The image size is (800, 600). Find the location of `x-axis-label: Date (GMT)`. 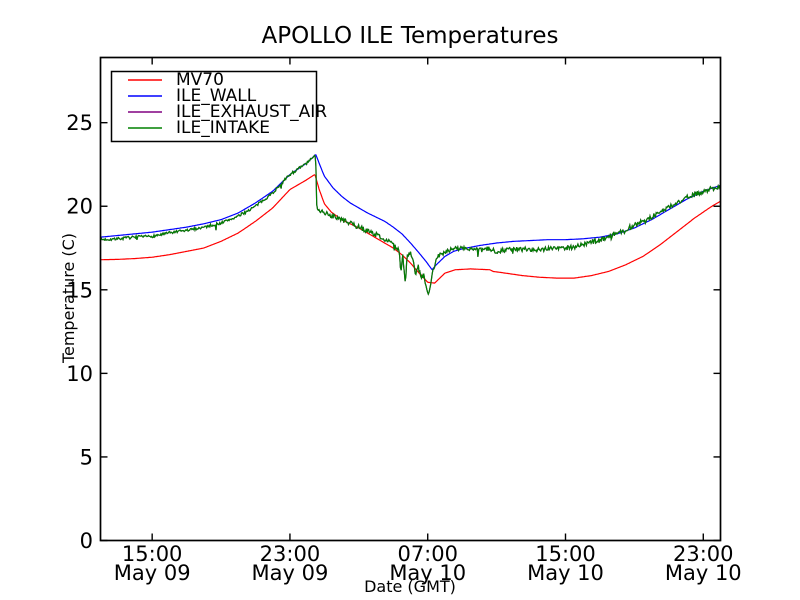

x-axis-label: Date (GMT) is located at coordinates (410, 586).